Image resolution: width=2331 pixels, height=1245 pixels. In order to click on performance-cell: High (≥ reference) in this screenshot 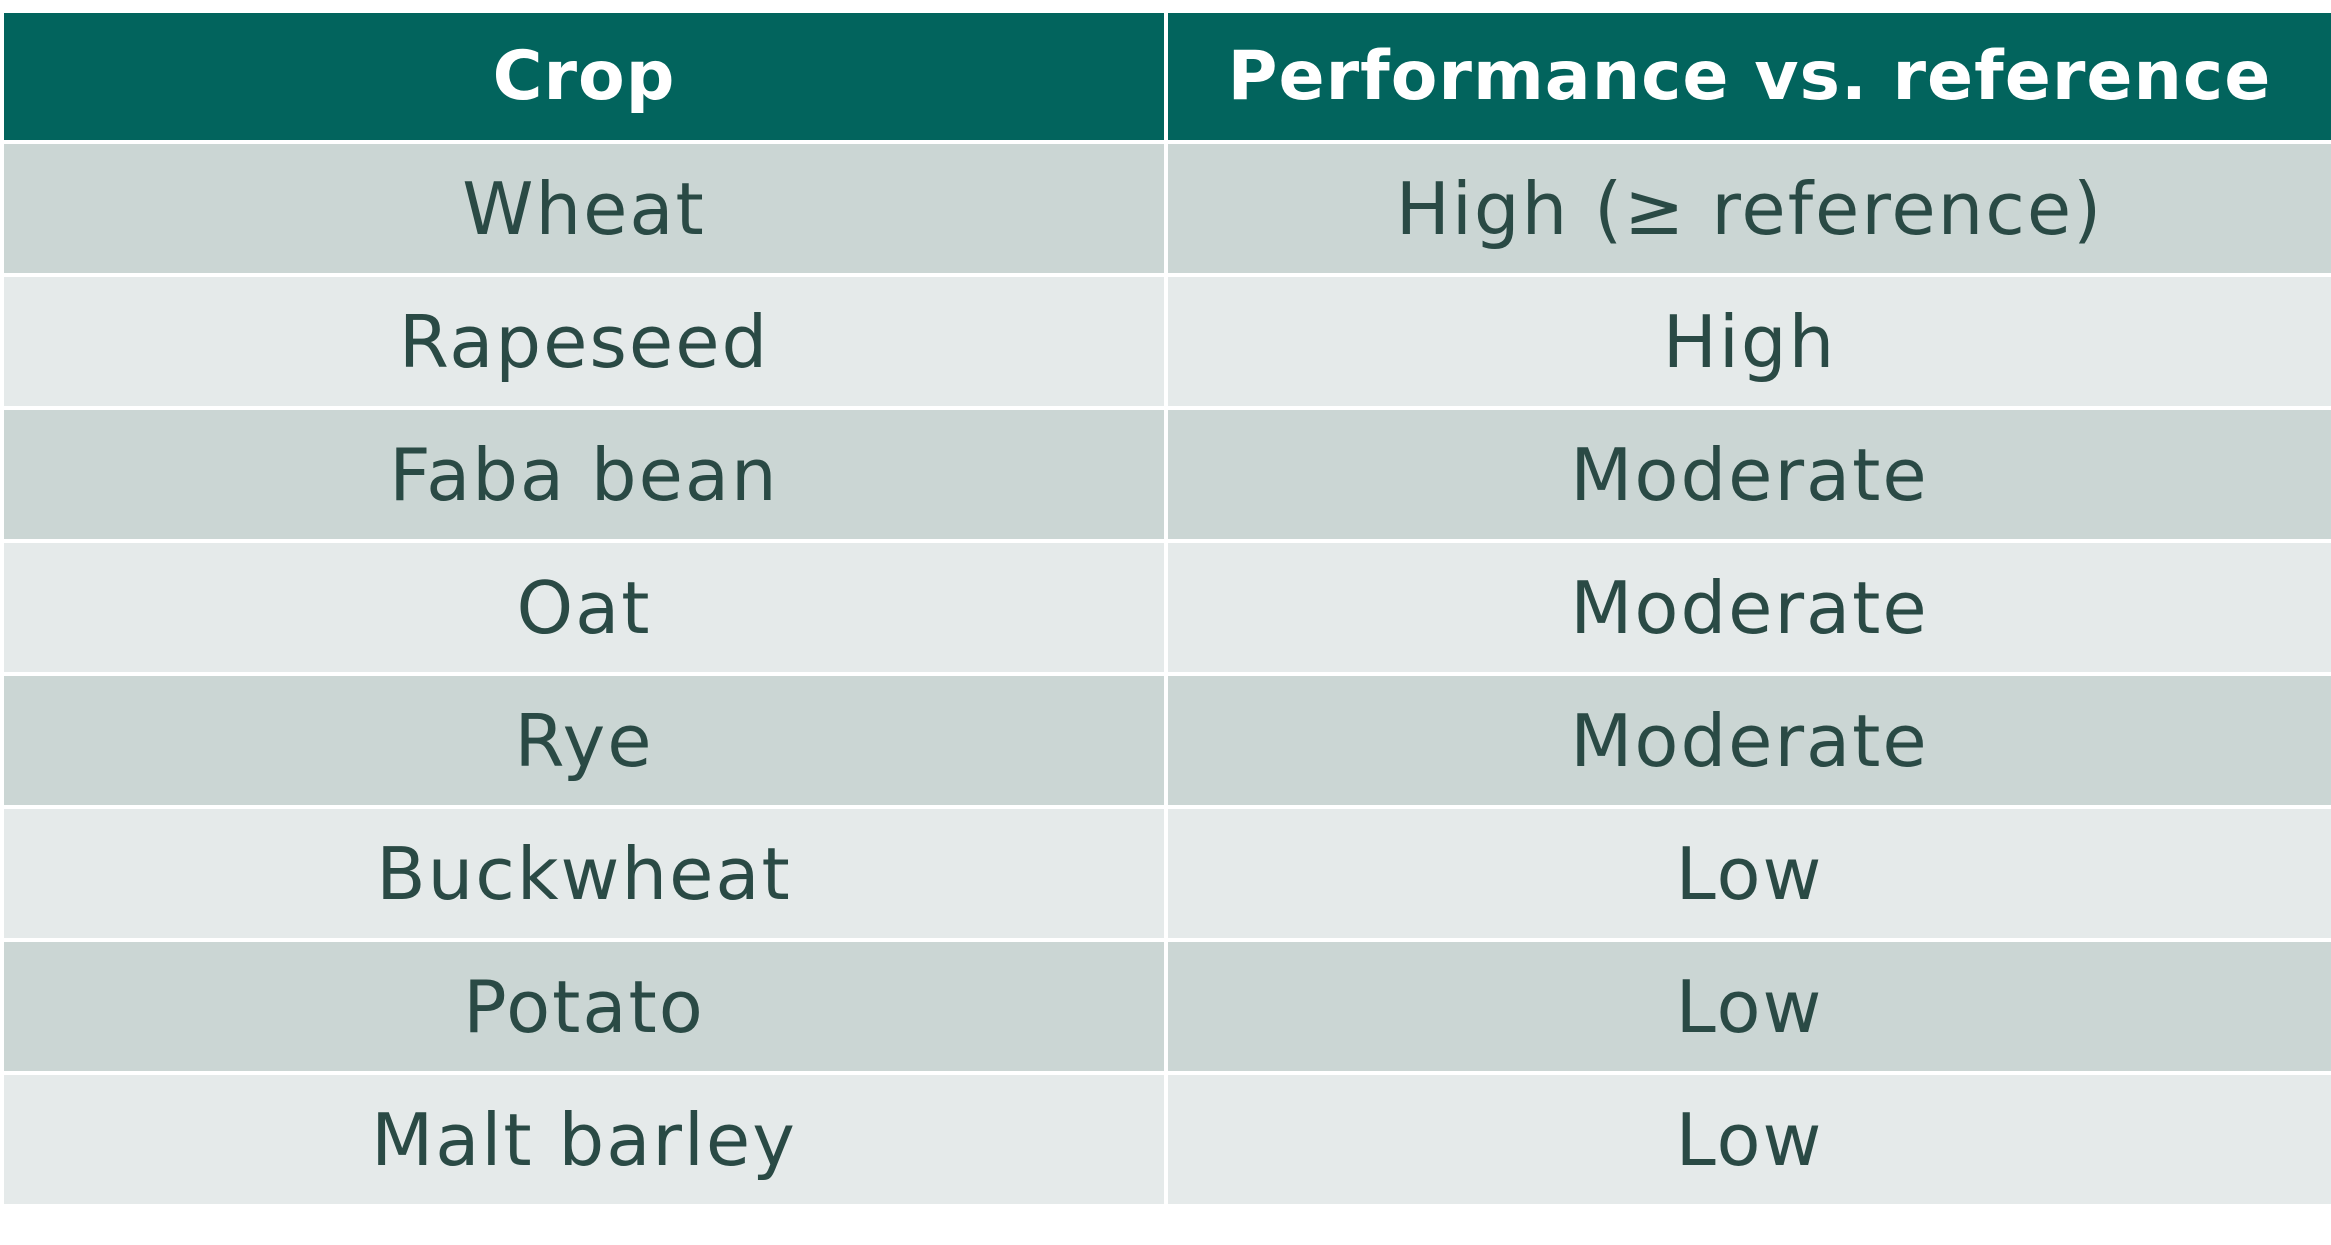, I will do `click(1747, 208)`.